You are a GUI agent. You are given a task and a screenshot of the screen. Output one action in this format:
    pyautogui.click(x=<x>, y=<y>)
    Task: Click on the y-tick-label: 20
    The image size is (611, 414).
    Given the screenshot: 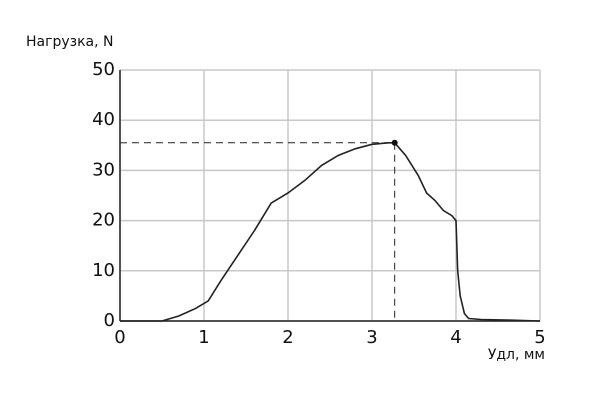 What is the action you would take?
    pyautogui.click(x=103, y=220)
    